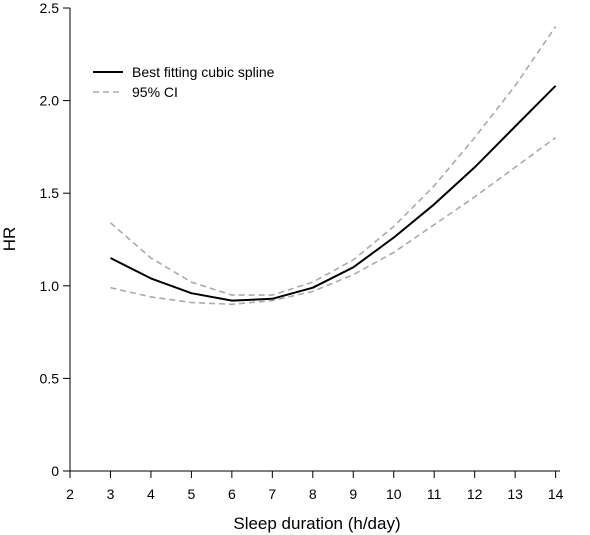 This screenshot has height=535, width=590. I want to click on x-tick-label: 14, so click(556, 494).